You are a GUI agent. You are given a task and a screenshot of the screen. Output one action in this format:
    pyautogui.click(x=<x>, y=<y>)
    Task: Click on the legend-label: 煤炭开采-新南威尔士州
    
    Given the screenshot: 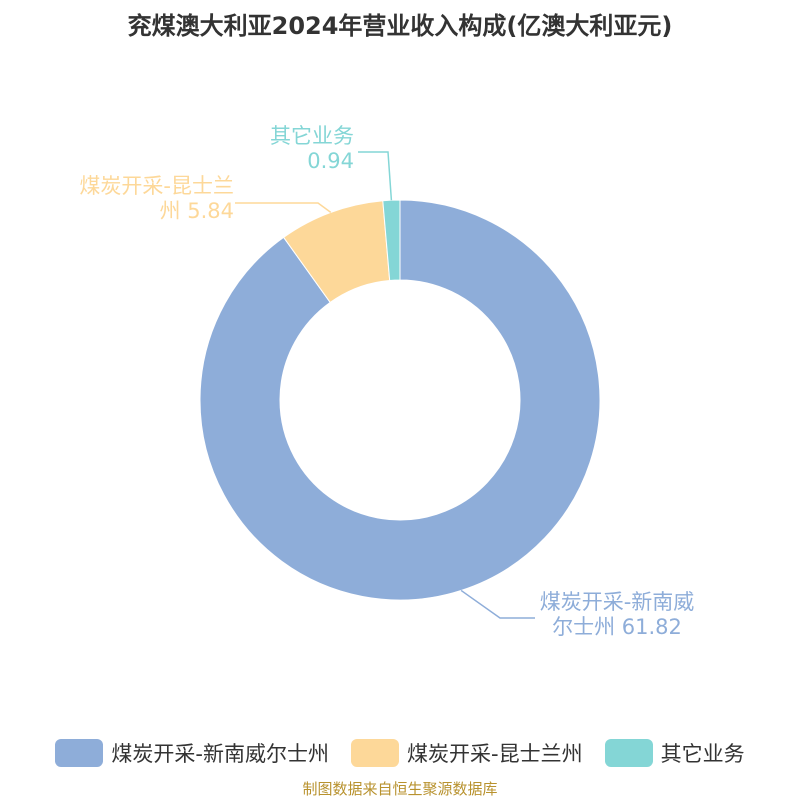 What is the action you would take?
    pyautogui.click(x=220, y=754)
    